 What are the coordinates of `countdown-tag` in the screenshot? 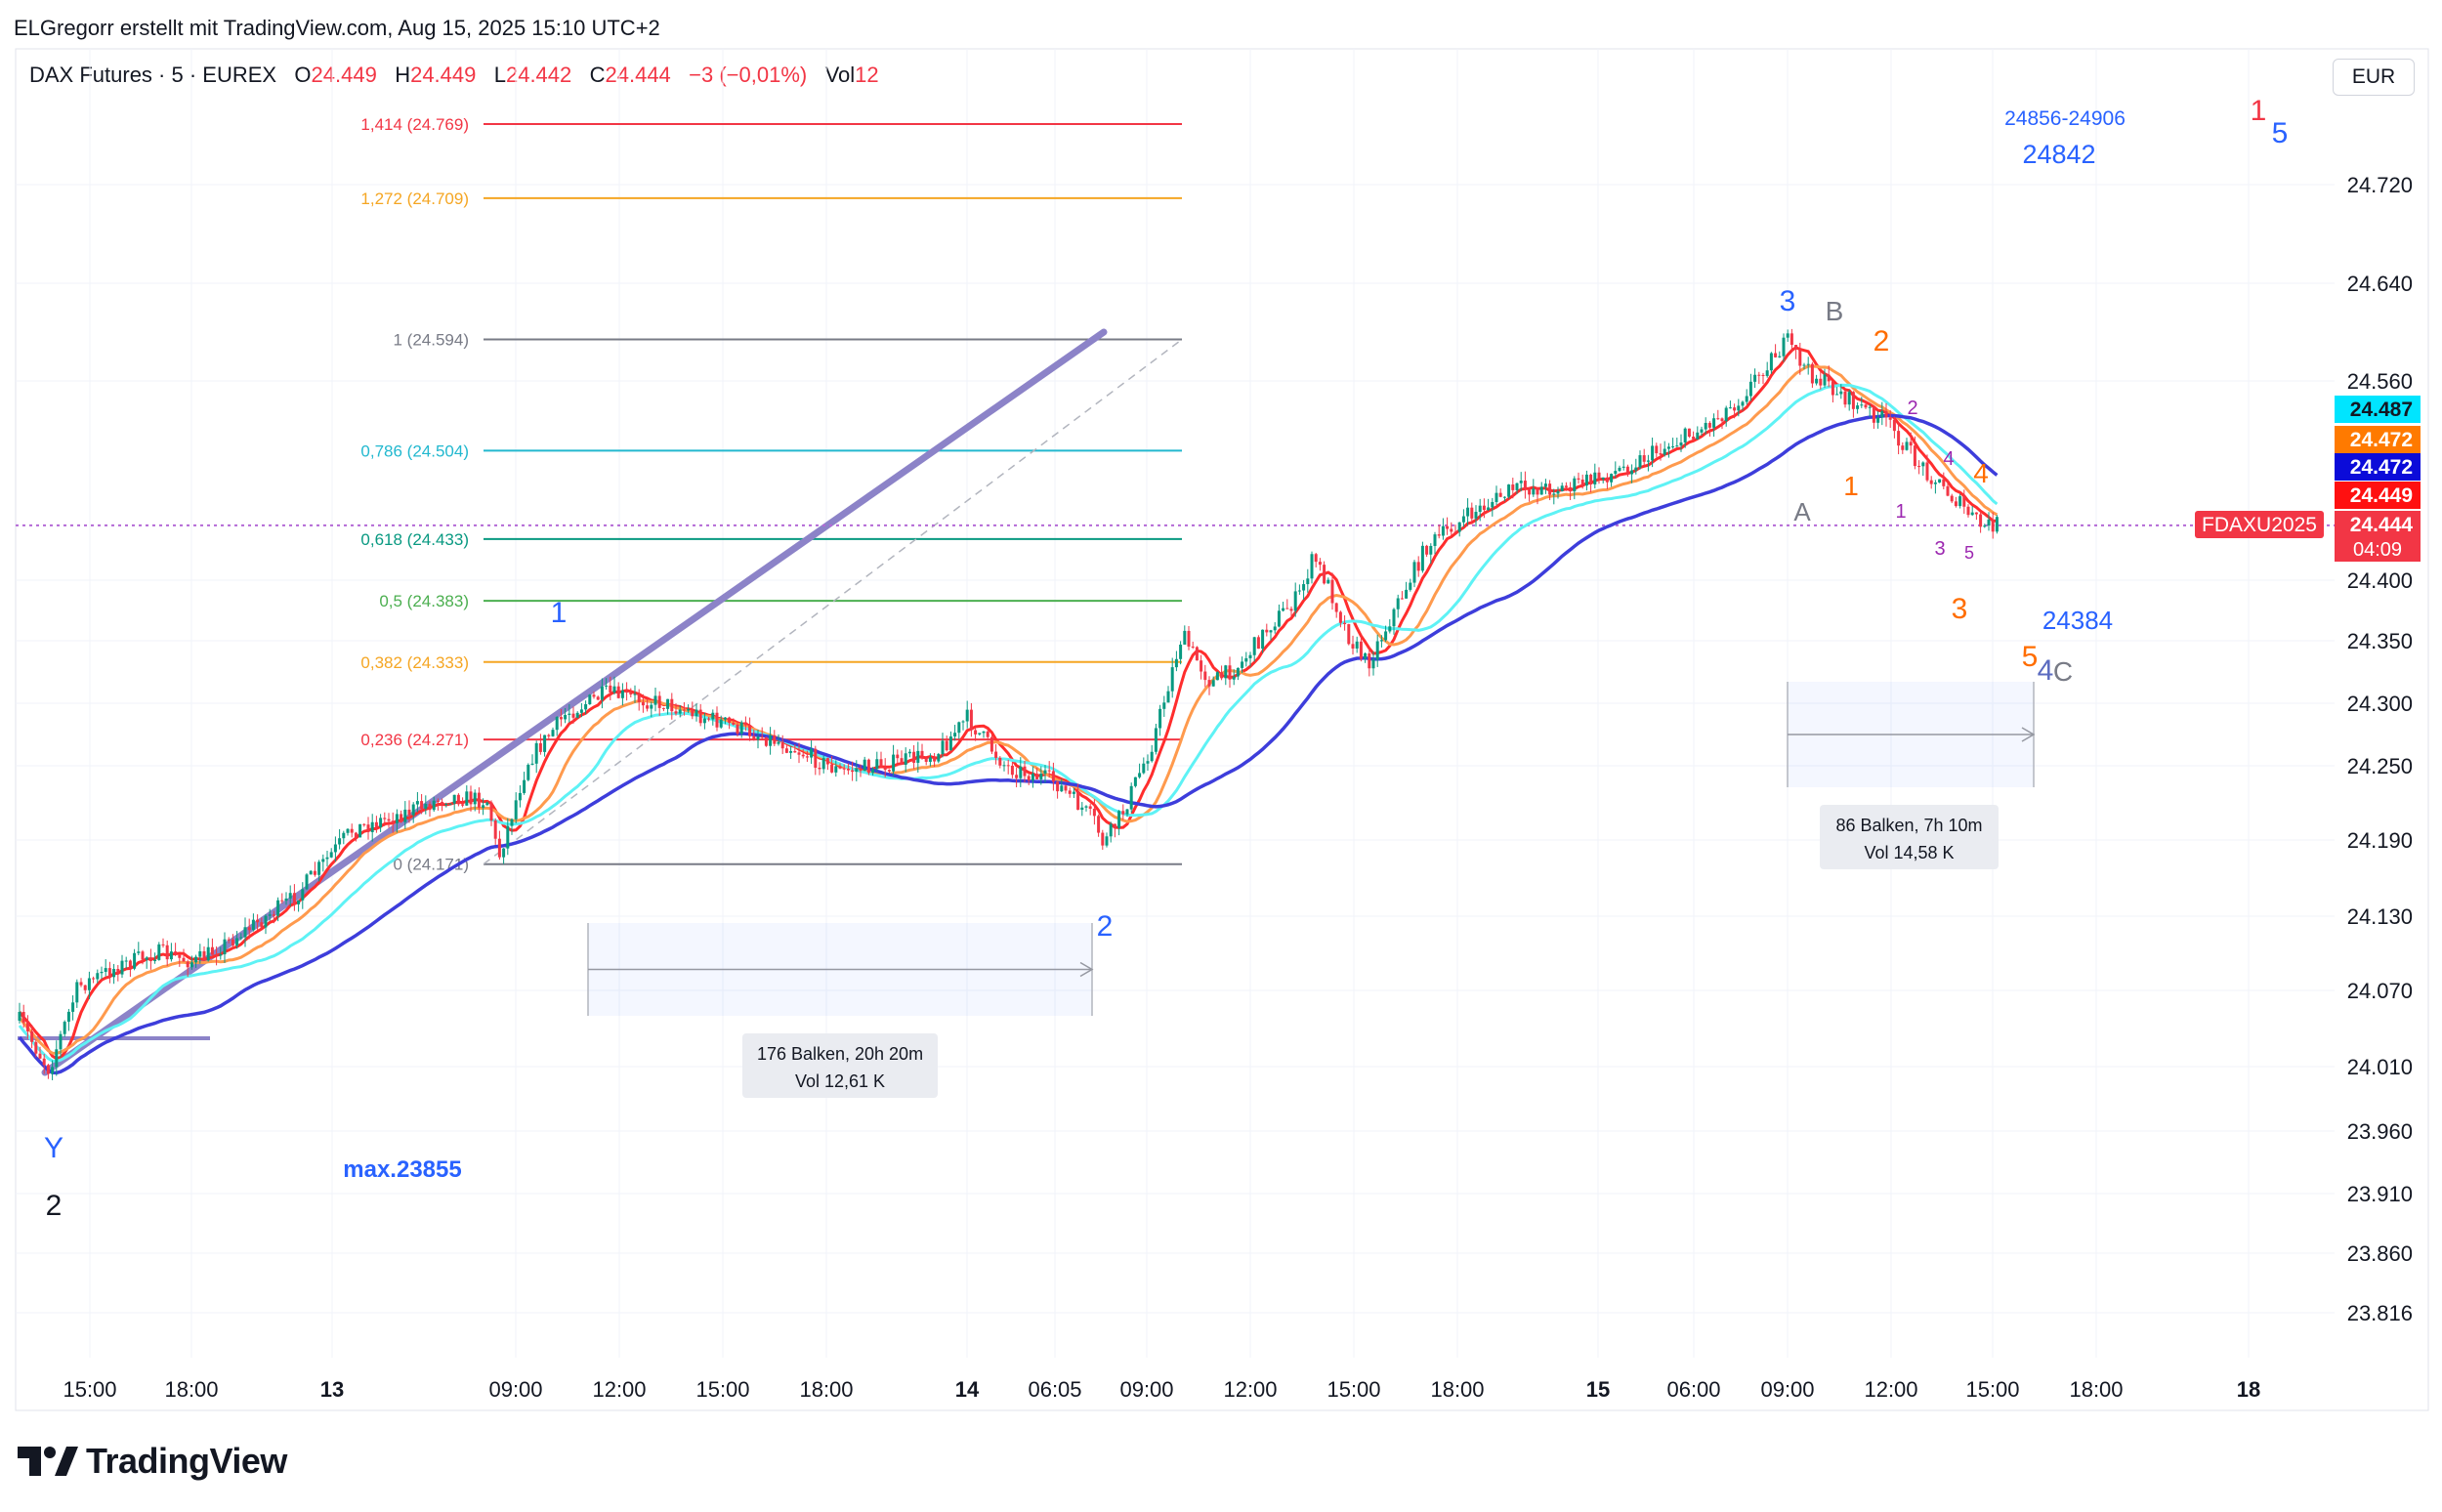 It's located at (2378, 549).